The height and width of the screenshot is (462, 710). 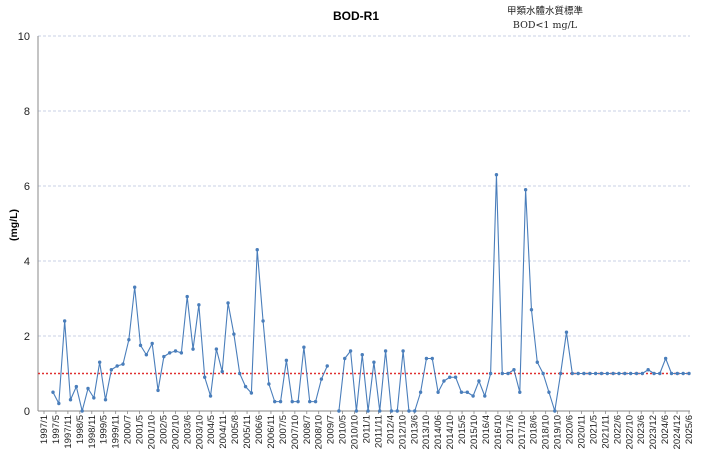 I want to click on x-tick-label: 2017/10, so click(x=522, y=432).